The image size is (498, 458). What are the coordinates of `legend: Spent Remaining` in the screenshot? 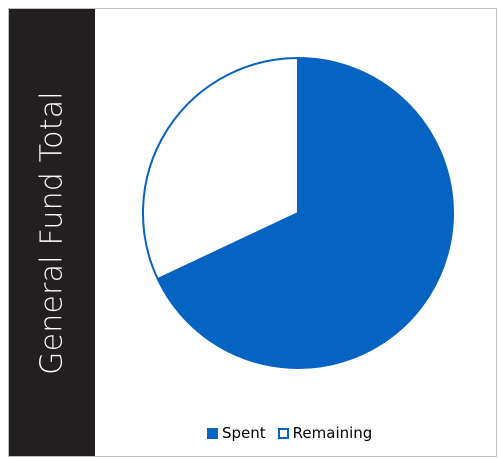 It's located at (295, 433).